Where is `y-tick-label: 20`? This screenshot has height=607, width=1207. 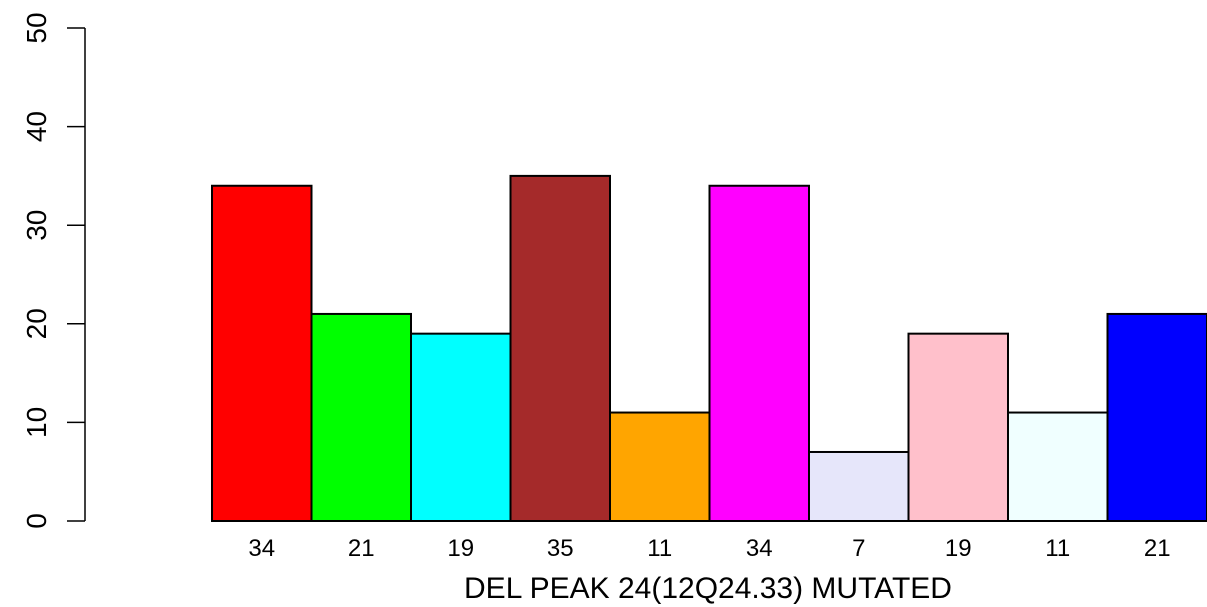
y-tick-label: 20 is located at coordinates (36, 323).